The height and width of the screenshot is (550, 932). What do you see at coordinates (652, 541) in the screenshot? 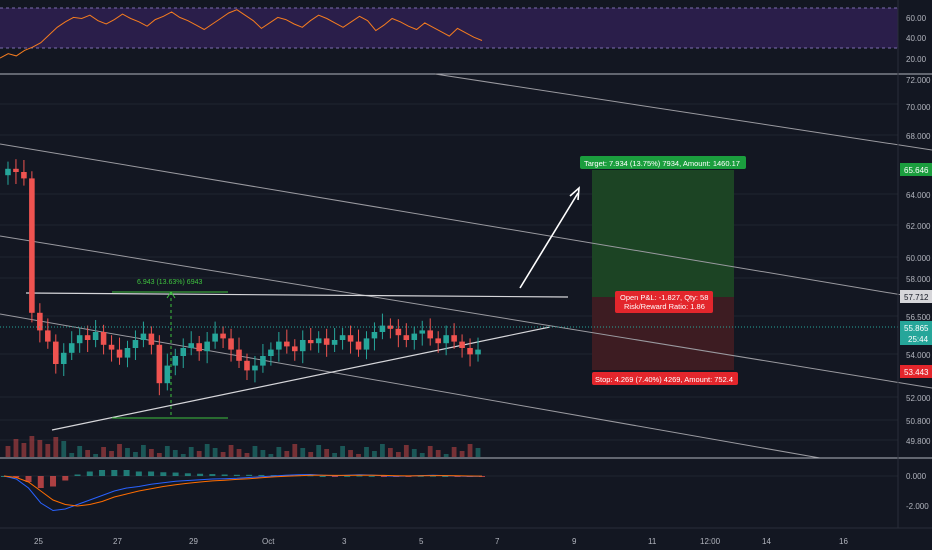
I see `time-tick-11: 11` at bounding box center [652, 541].